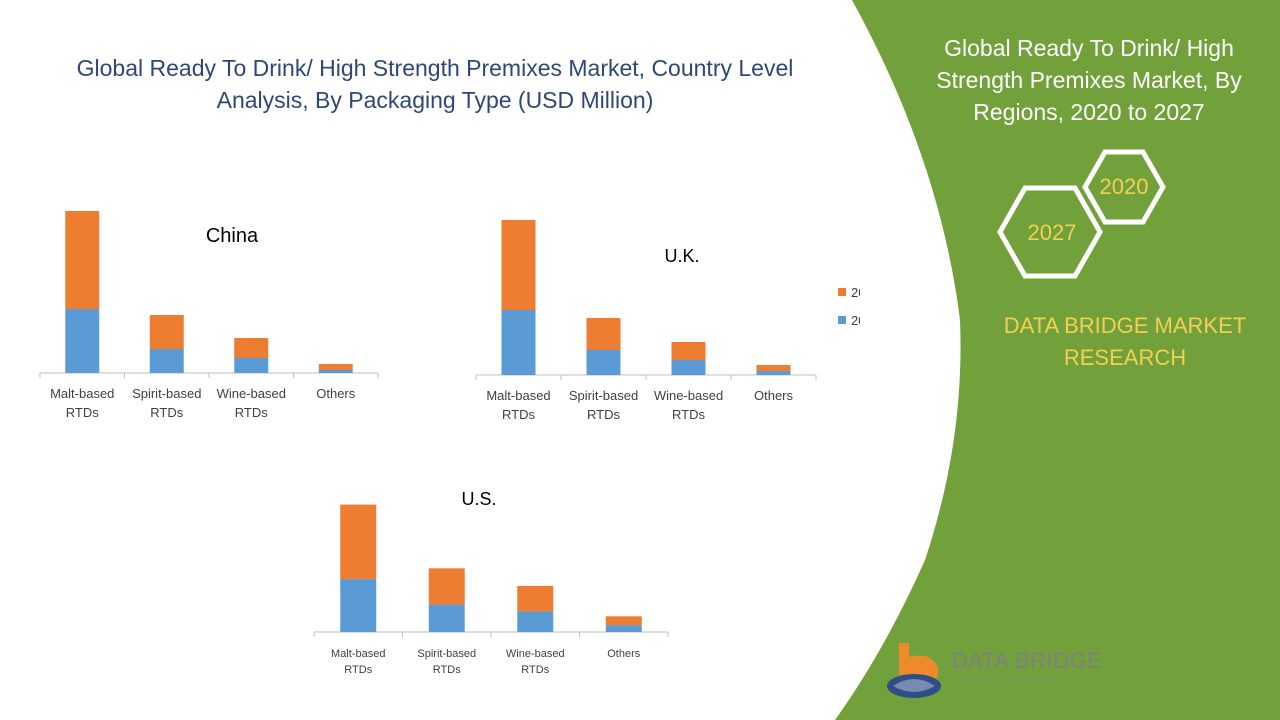 This screenshot has height=720, width=1280. Describe the element at coordinates (681, 256) in the screenshot. I see `chart-title: U.K.` at that location.